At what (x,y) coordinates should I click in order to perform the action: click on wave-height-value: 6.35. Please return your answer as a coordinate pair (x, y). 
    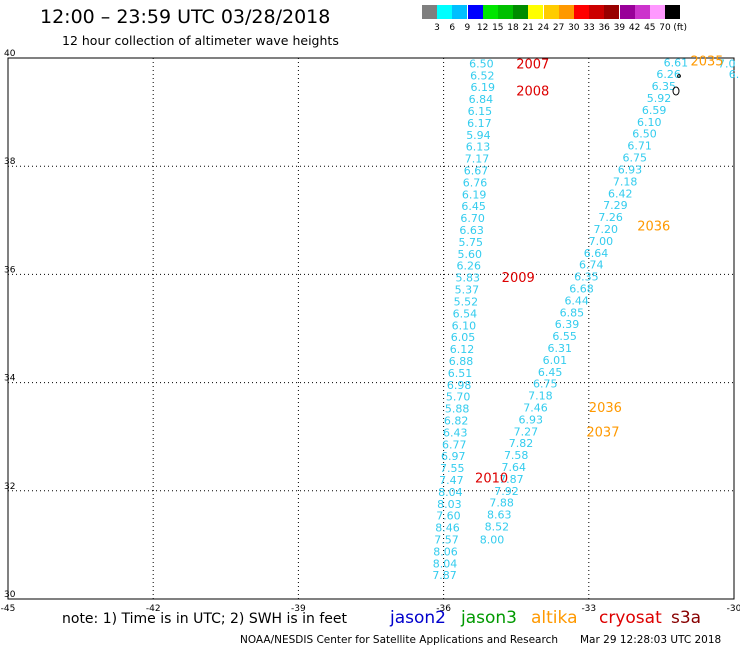
    Looking at the image, I should click on (664, 86).